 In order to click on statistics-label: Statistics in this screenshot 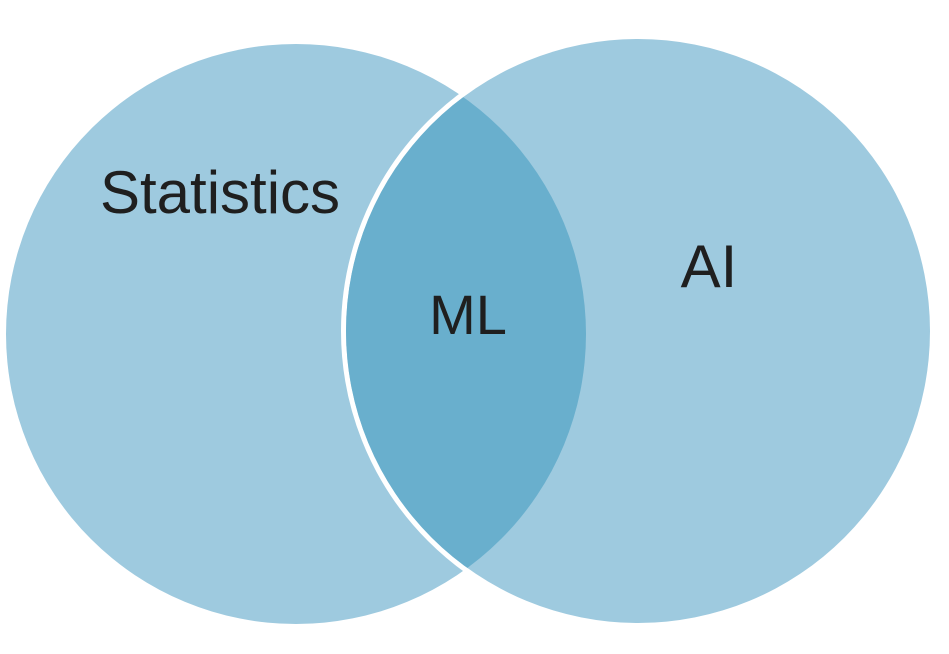, I will do `click(220, 192)`.